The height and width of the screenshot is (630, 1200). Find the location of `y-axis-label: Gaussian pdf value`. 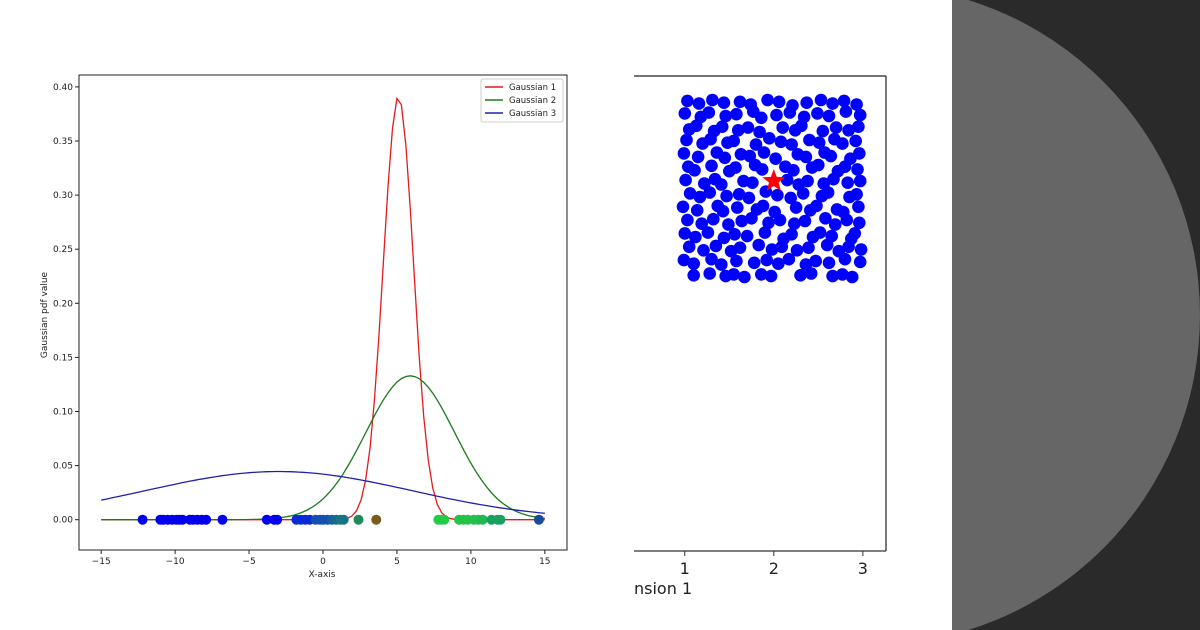

y-axis-label: Gaussian pdf value is located at coordinates (45, 314).